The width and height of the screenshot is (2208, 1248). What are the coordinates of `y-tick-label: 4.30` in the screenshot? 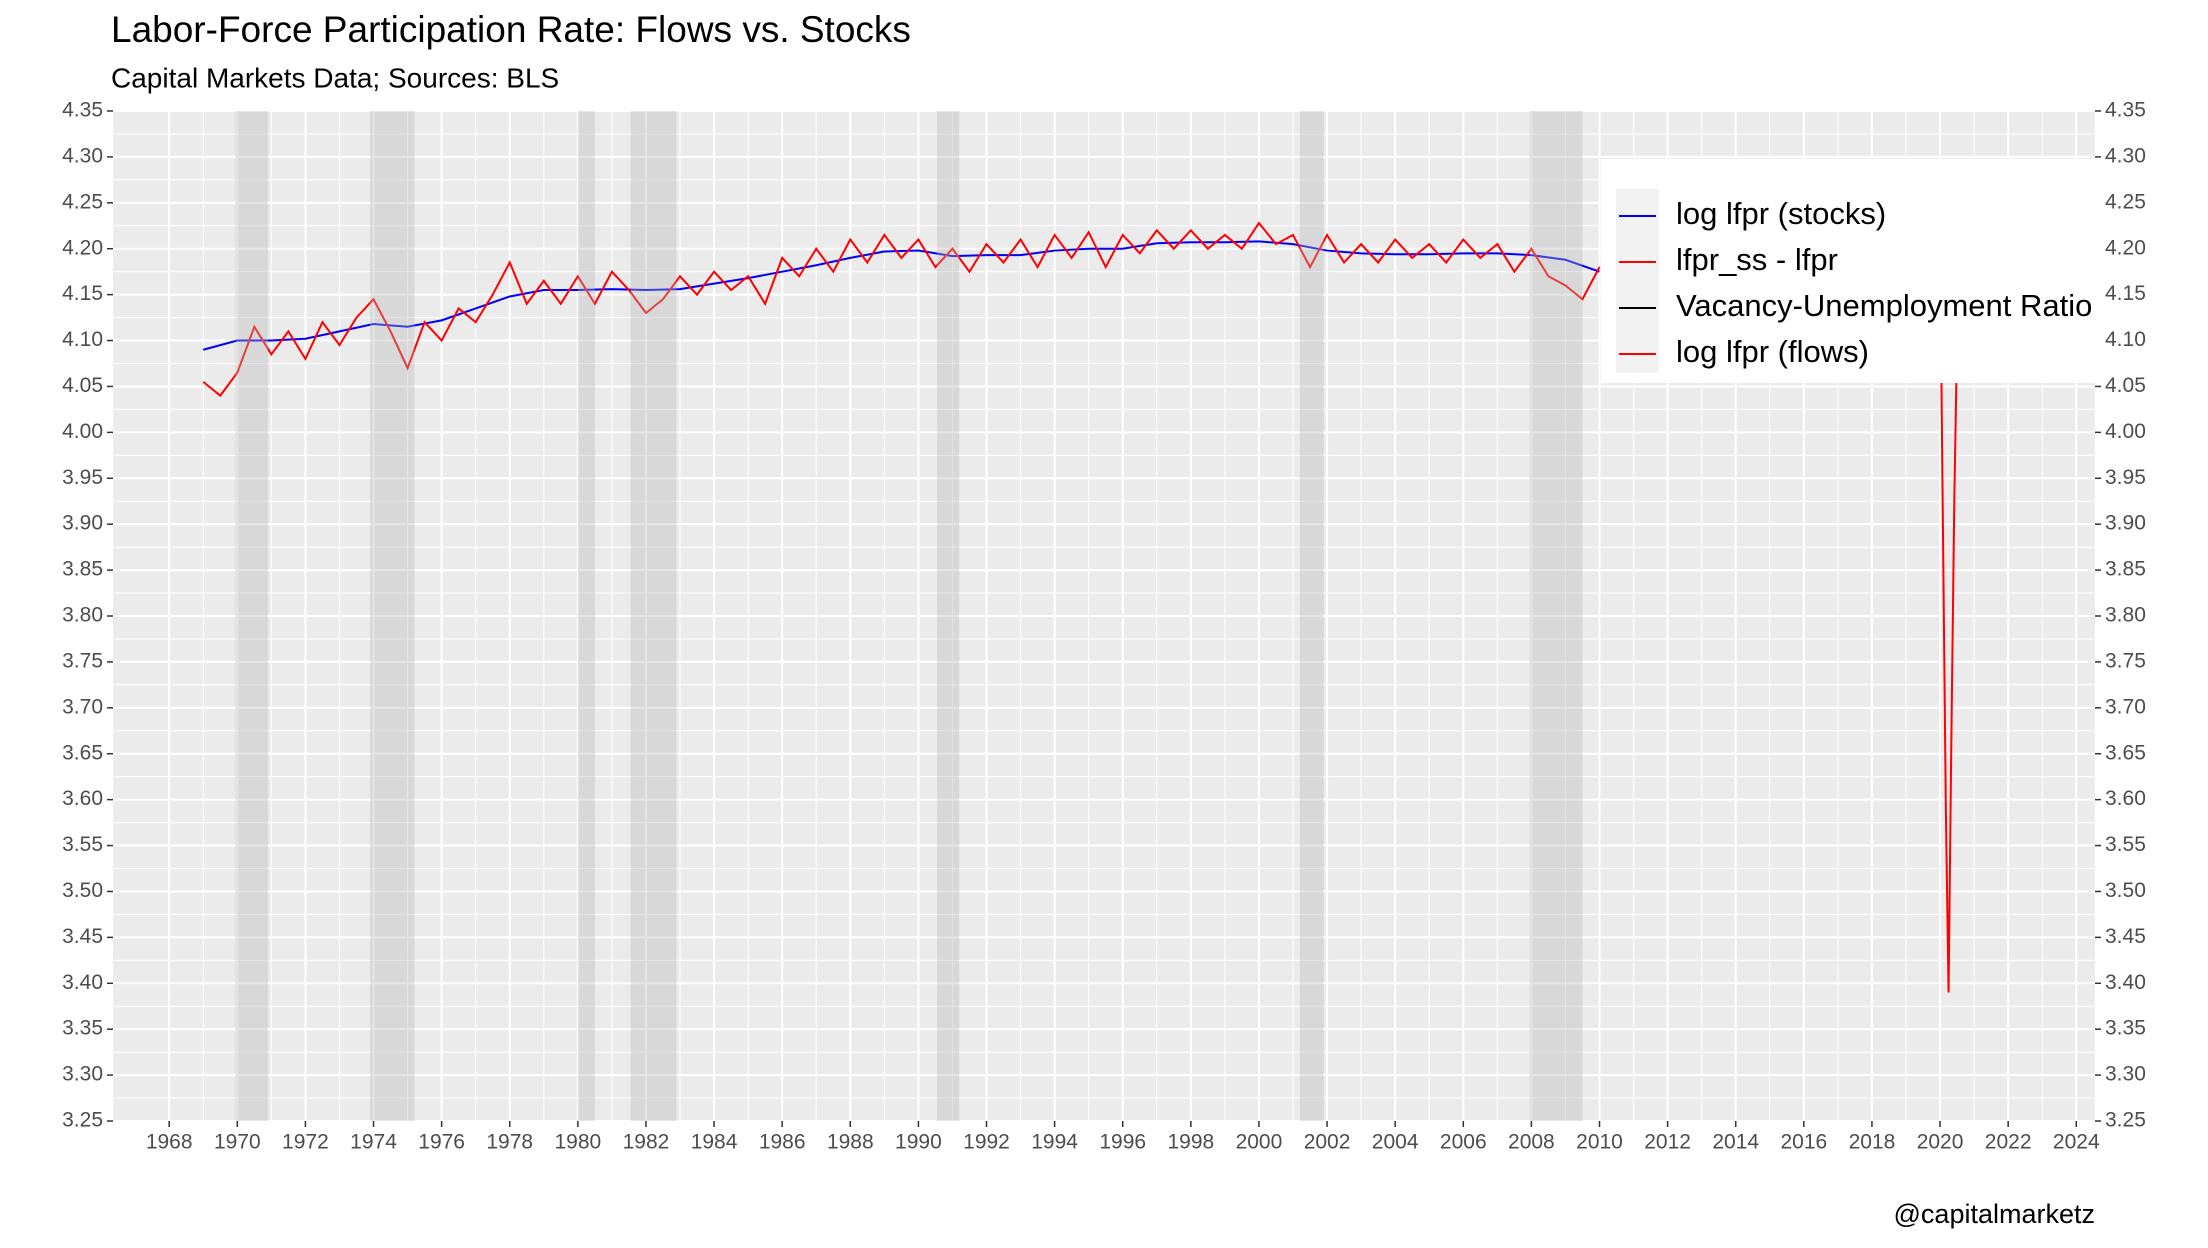 It's located at (82, 155).